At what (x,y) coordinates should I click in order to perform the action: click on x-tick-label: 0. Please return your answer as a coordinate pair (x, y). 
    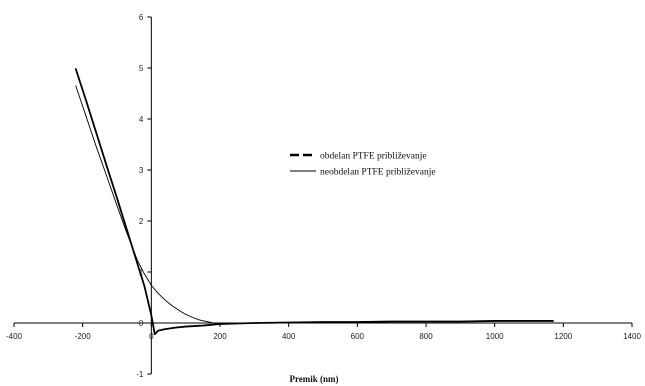
    Looking at the image, I should click on (151, 336).